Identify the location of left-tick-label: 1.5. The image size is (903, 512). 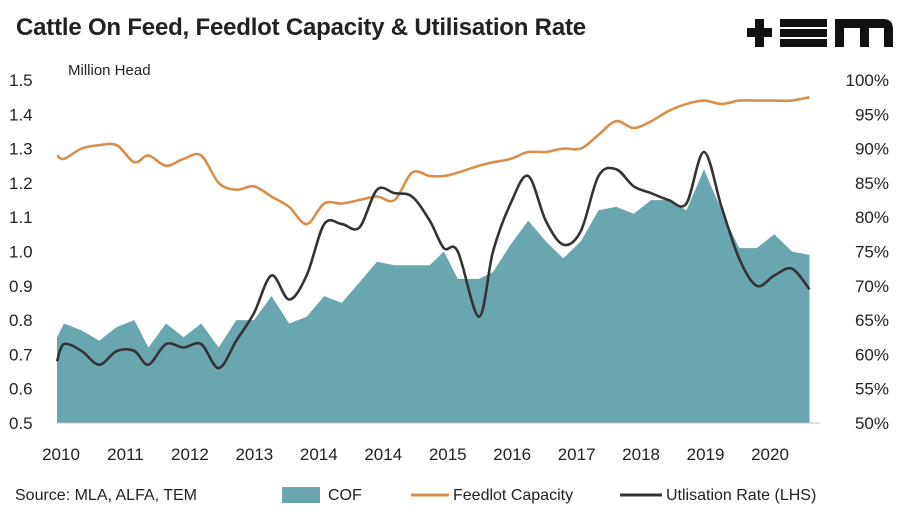
(21, 80).